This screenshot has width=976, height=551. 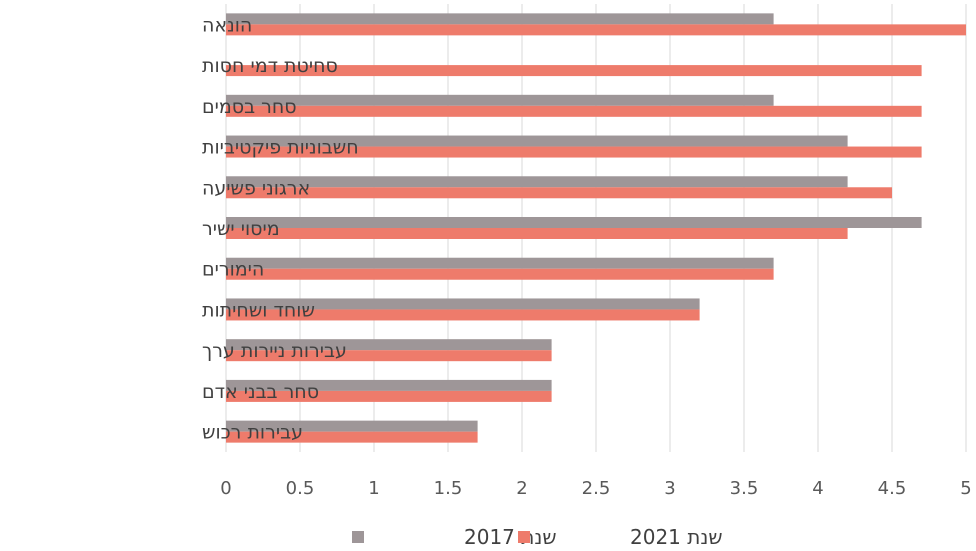 I want to click on x-tick-label: 0, so click(x=225, y=488).